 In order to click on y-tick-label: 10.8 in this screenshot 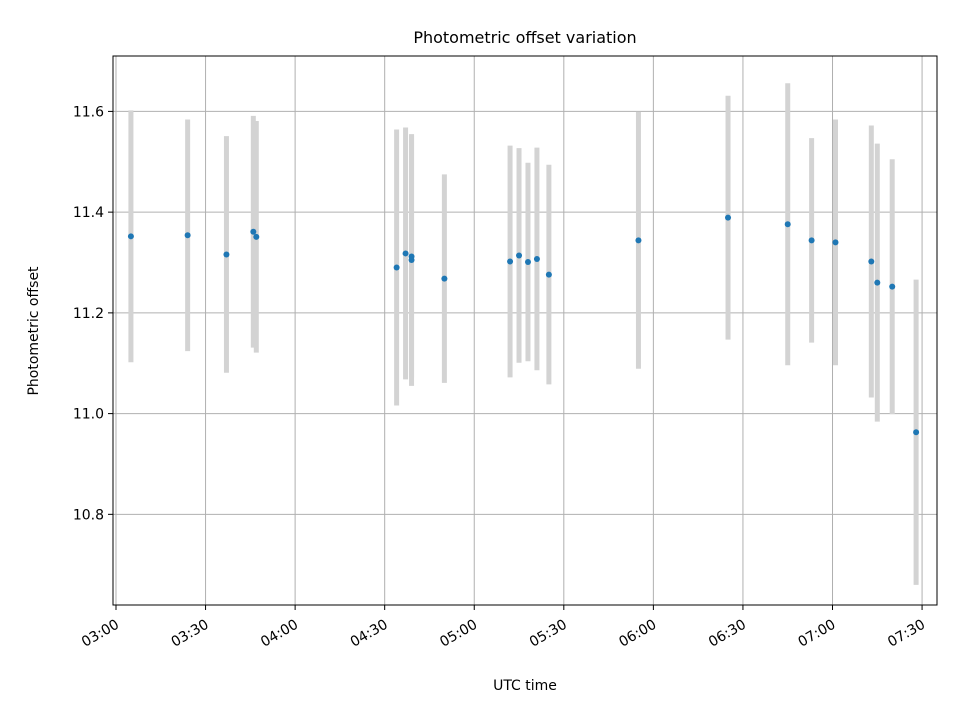, I will do `click(88, 515)`.